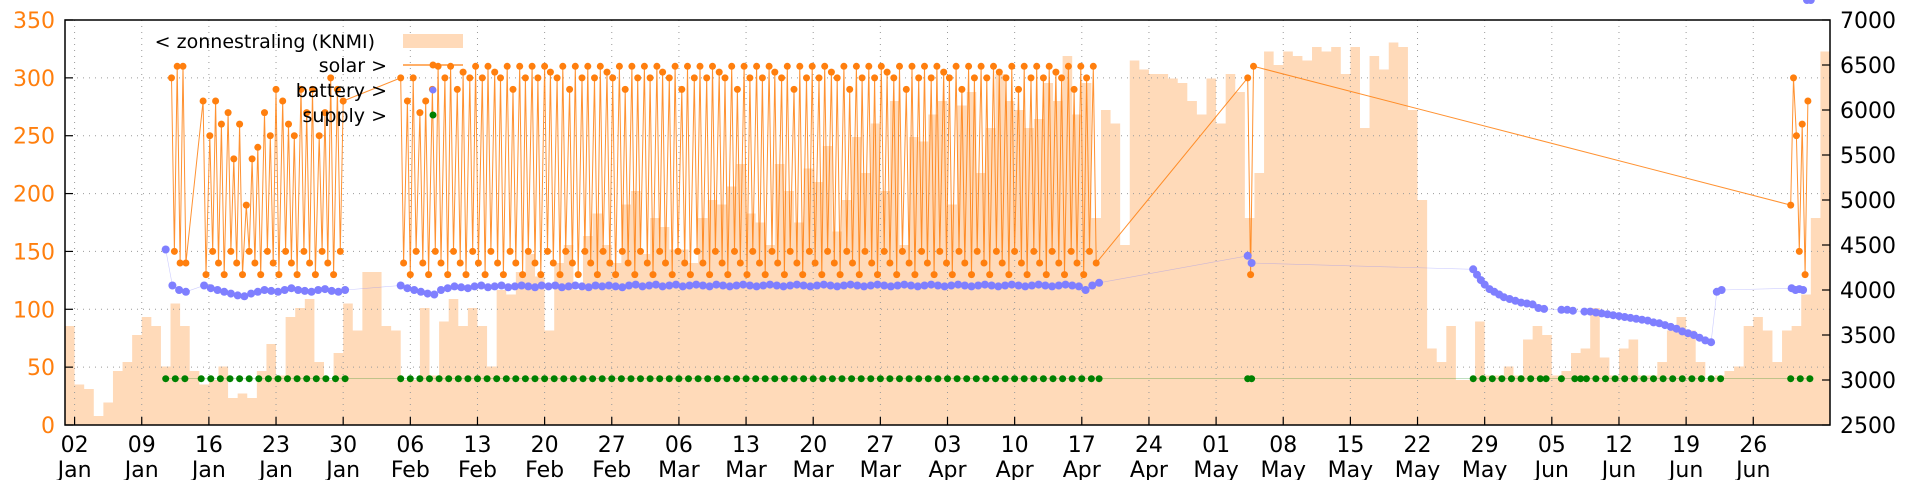 The width and height of the screenshot is (1920, 480). What do you see at coordinates (75, 445) in the screenshot?
I see `x-tick-label-day: 02` at bounding box center [75, 445].